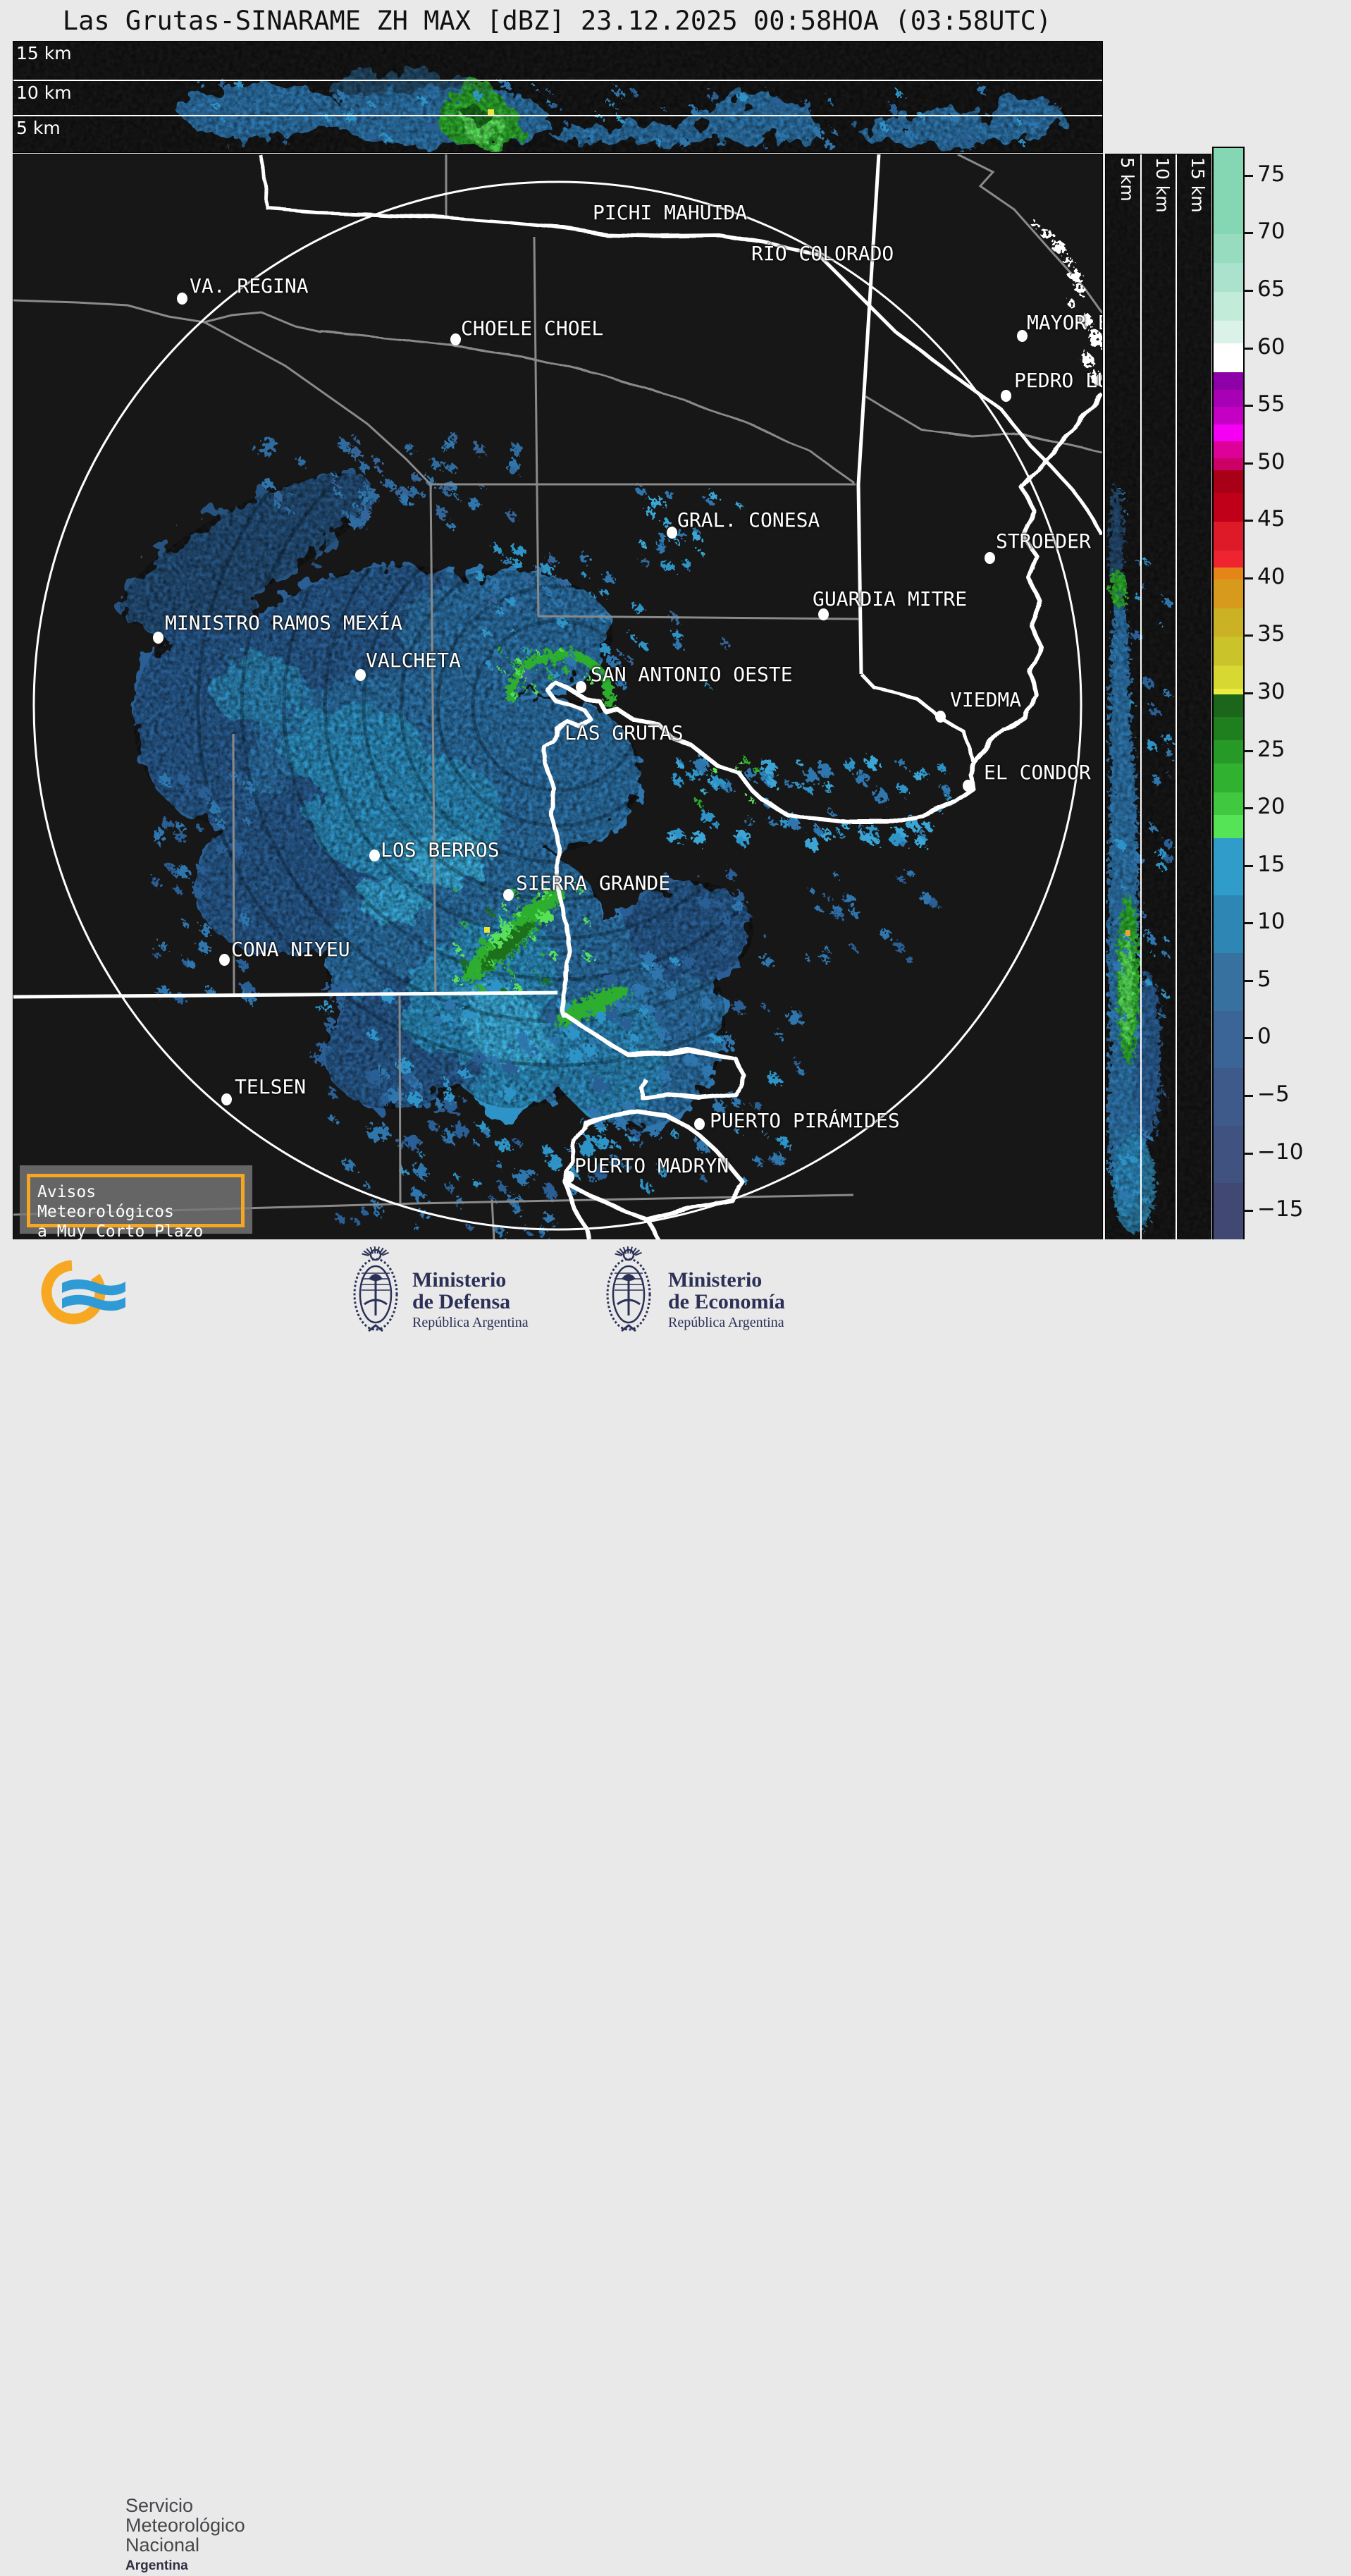 This screenshot has height=2576, width=1351. I want to click on smn-line-1: Servicio, so click(159, 2505).